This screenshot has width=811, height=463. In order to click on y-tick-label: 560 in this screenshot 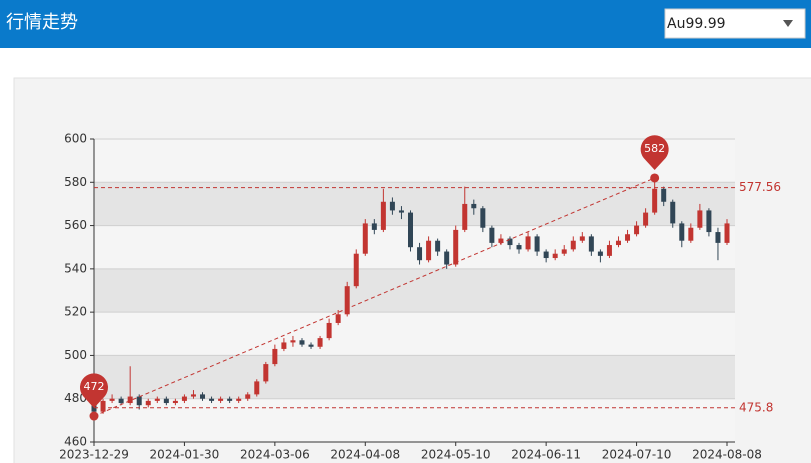, I will do `click(75, 225)`.